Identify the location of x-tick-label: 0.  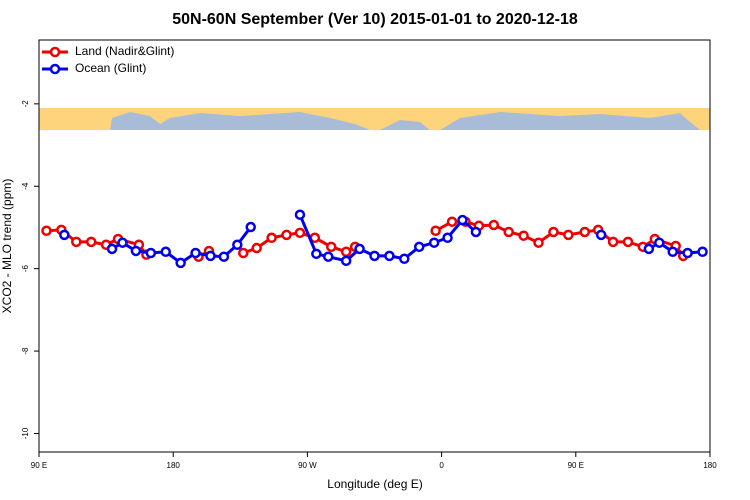
(441, 465).